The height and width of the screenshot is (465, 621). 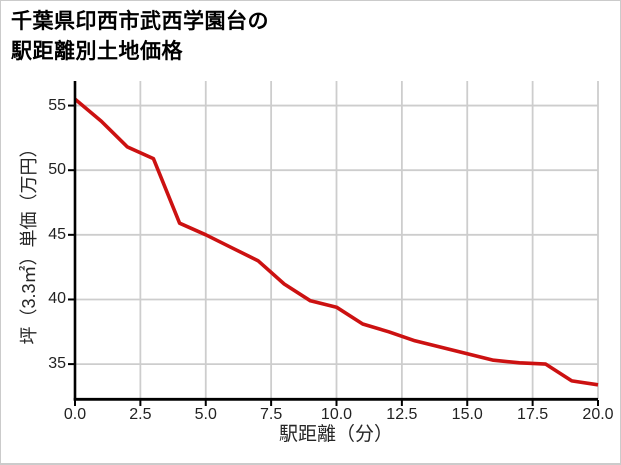 What do you see at coordinates (57, 234) in the screenshot?
I see `y-tick-label: 45` at bounding box center [57, 234].